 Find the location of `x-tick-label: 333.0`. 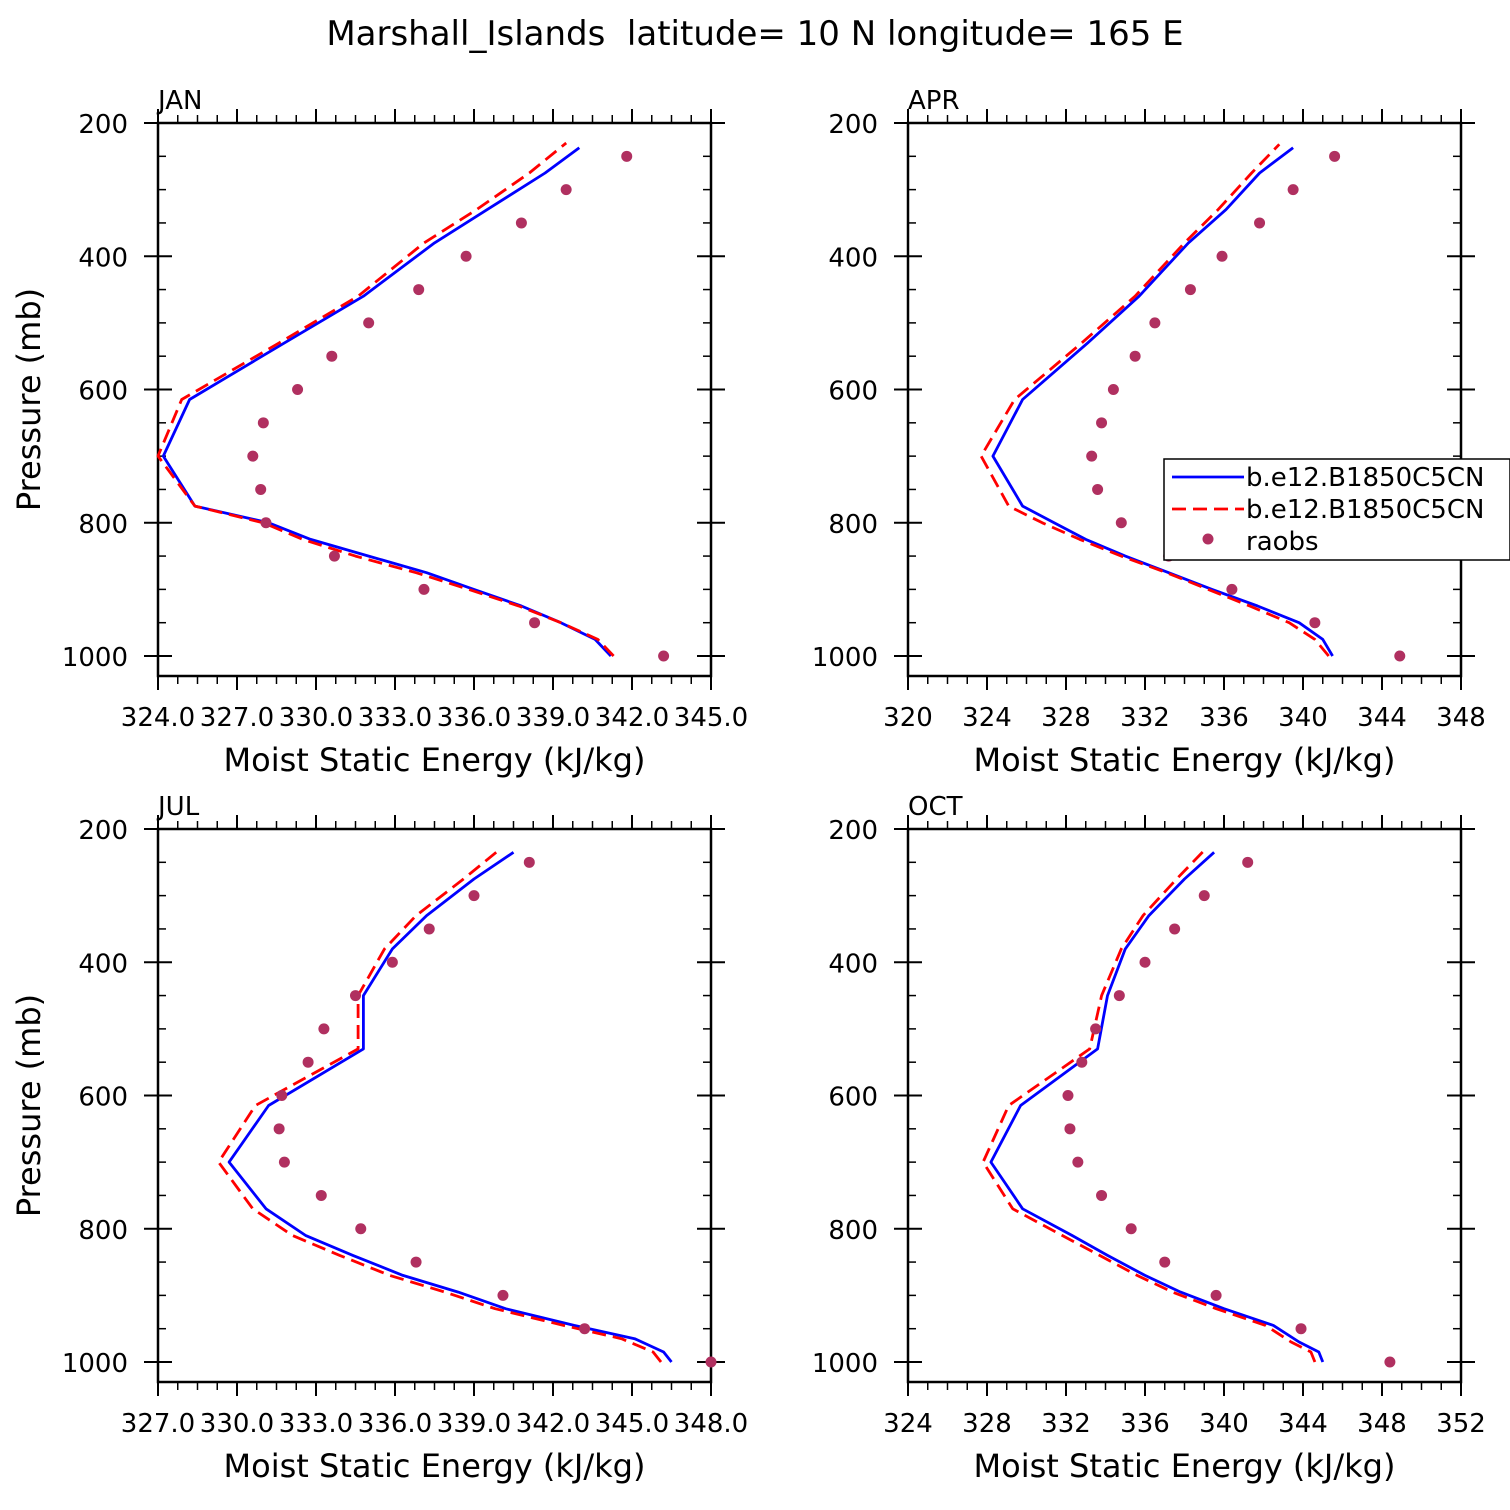

x-tick-label: 333.0 is located at coordinates (316, 1424).